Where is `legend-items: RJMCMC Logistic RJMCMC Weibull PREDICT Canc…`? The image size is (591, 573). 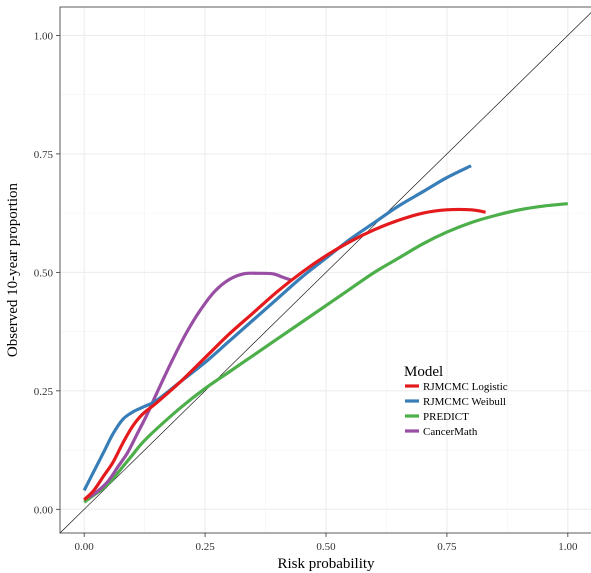
legend-items: RJMCMC Logistic RJMCMC Weibull PREDICT Canc… is located at coordinates (456, 409).